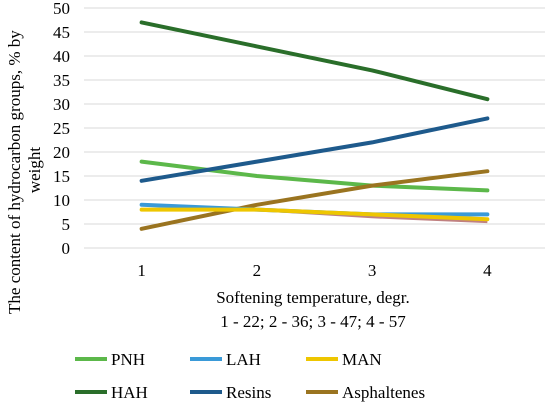 The width and height of the screenshot is (550, 408). I want to click on legend-label-pnh: PNH, so click(128, 359).